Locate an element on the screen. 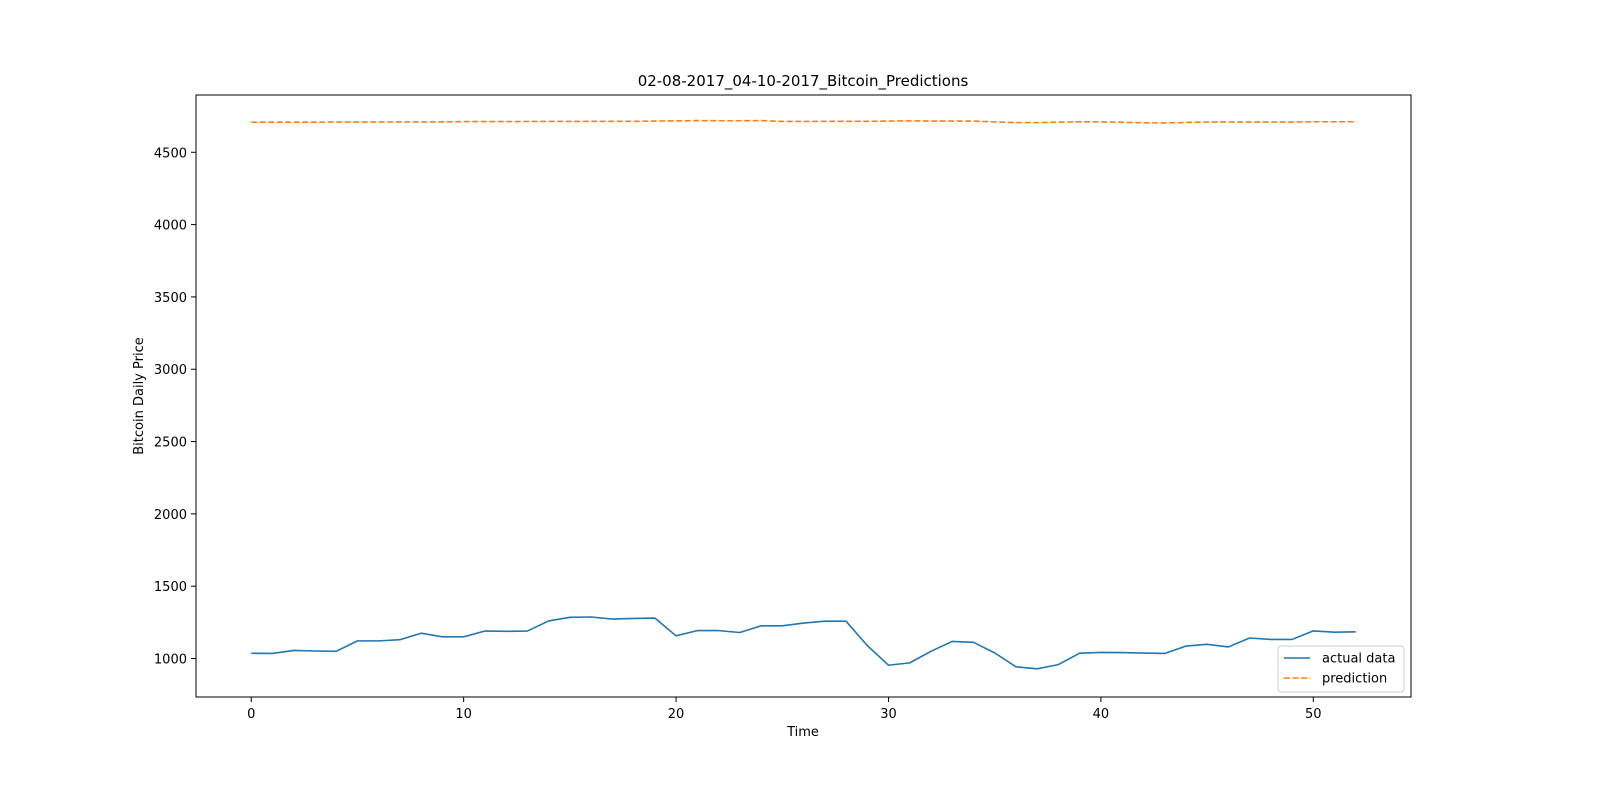 The height and width of the screenshot is (800, 1600). y-tick-label: 2000 is located at coordinates (170, 515).